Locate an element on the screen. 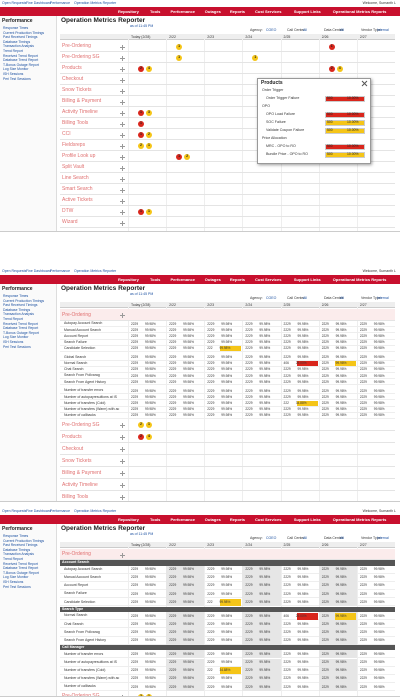 The height and width of the screenshot is (697, 400). breadcrumb-link: Operation Metrics Reporter is located at coordinates (95, 2).